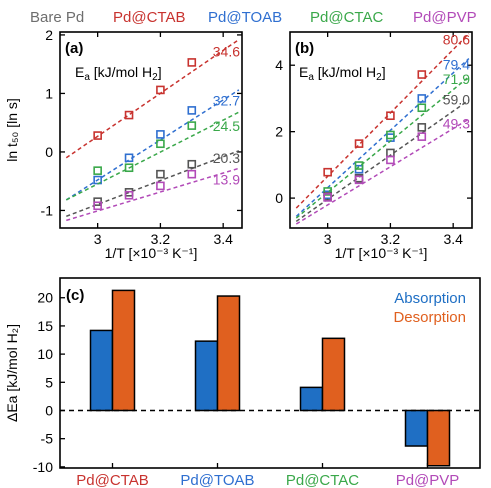 Image resolution: width=491 pixels, height=488 pixels. What do you see at coordinates (226, 126) in the screenshot?
I see `ea-value-label: 24.5` at bounding box center [226, 126].